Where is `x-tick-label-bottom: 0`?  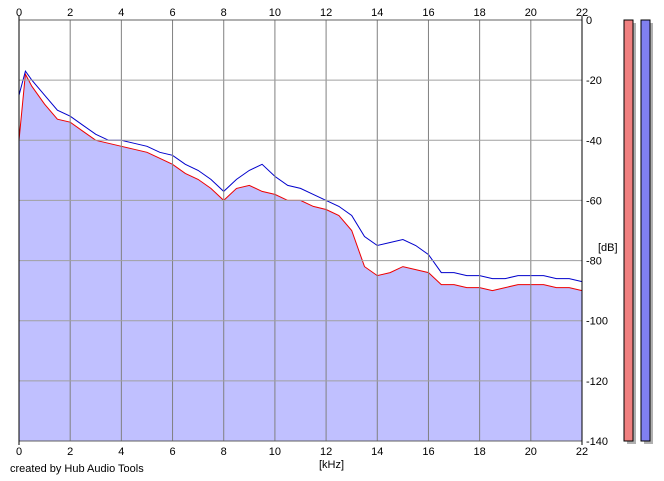
x-tick-label-bottom: 0 is located at coordinates (19, 452).